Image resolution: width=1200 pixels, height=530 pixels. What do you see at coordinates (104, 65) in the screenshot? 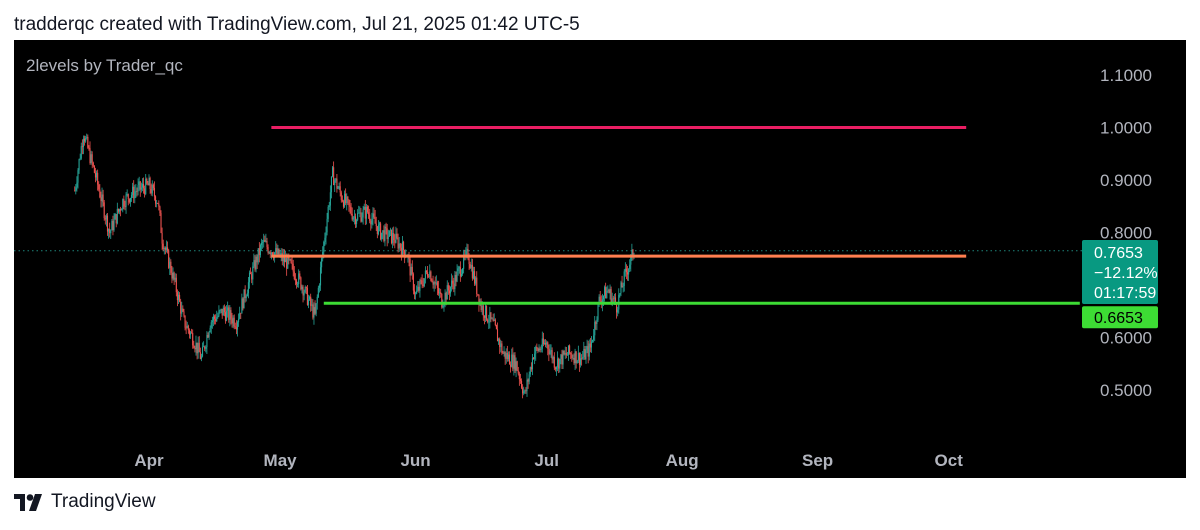
I see `study-legend-label: 2levels by Trader_qc` at bounding box center [104, 65].